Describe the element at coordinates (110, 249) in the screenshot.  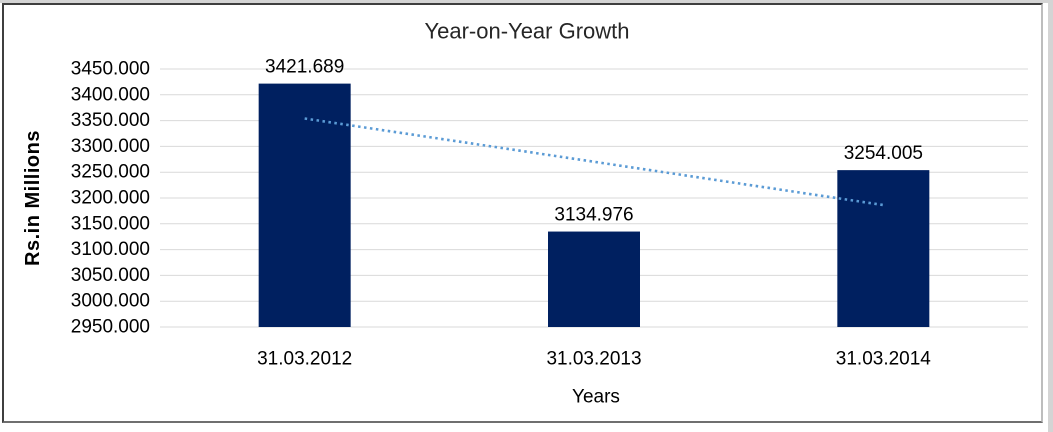
I see `y-tick-label: 3100.000` at that location.